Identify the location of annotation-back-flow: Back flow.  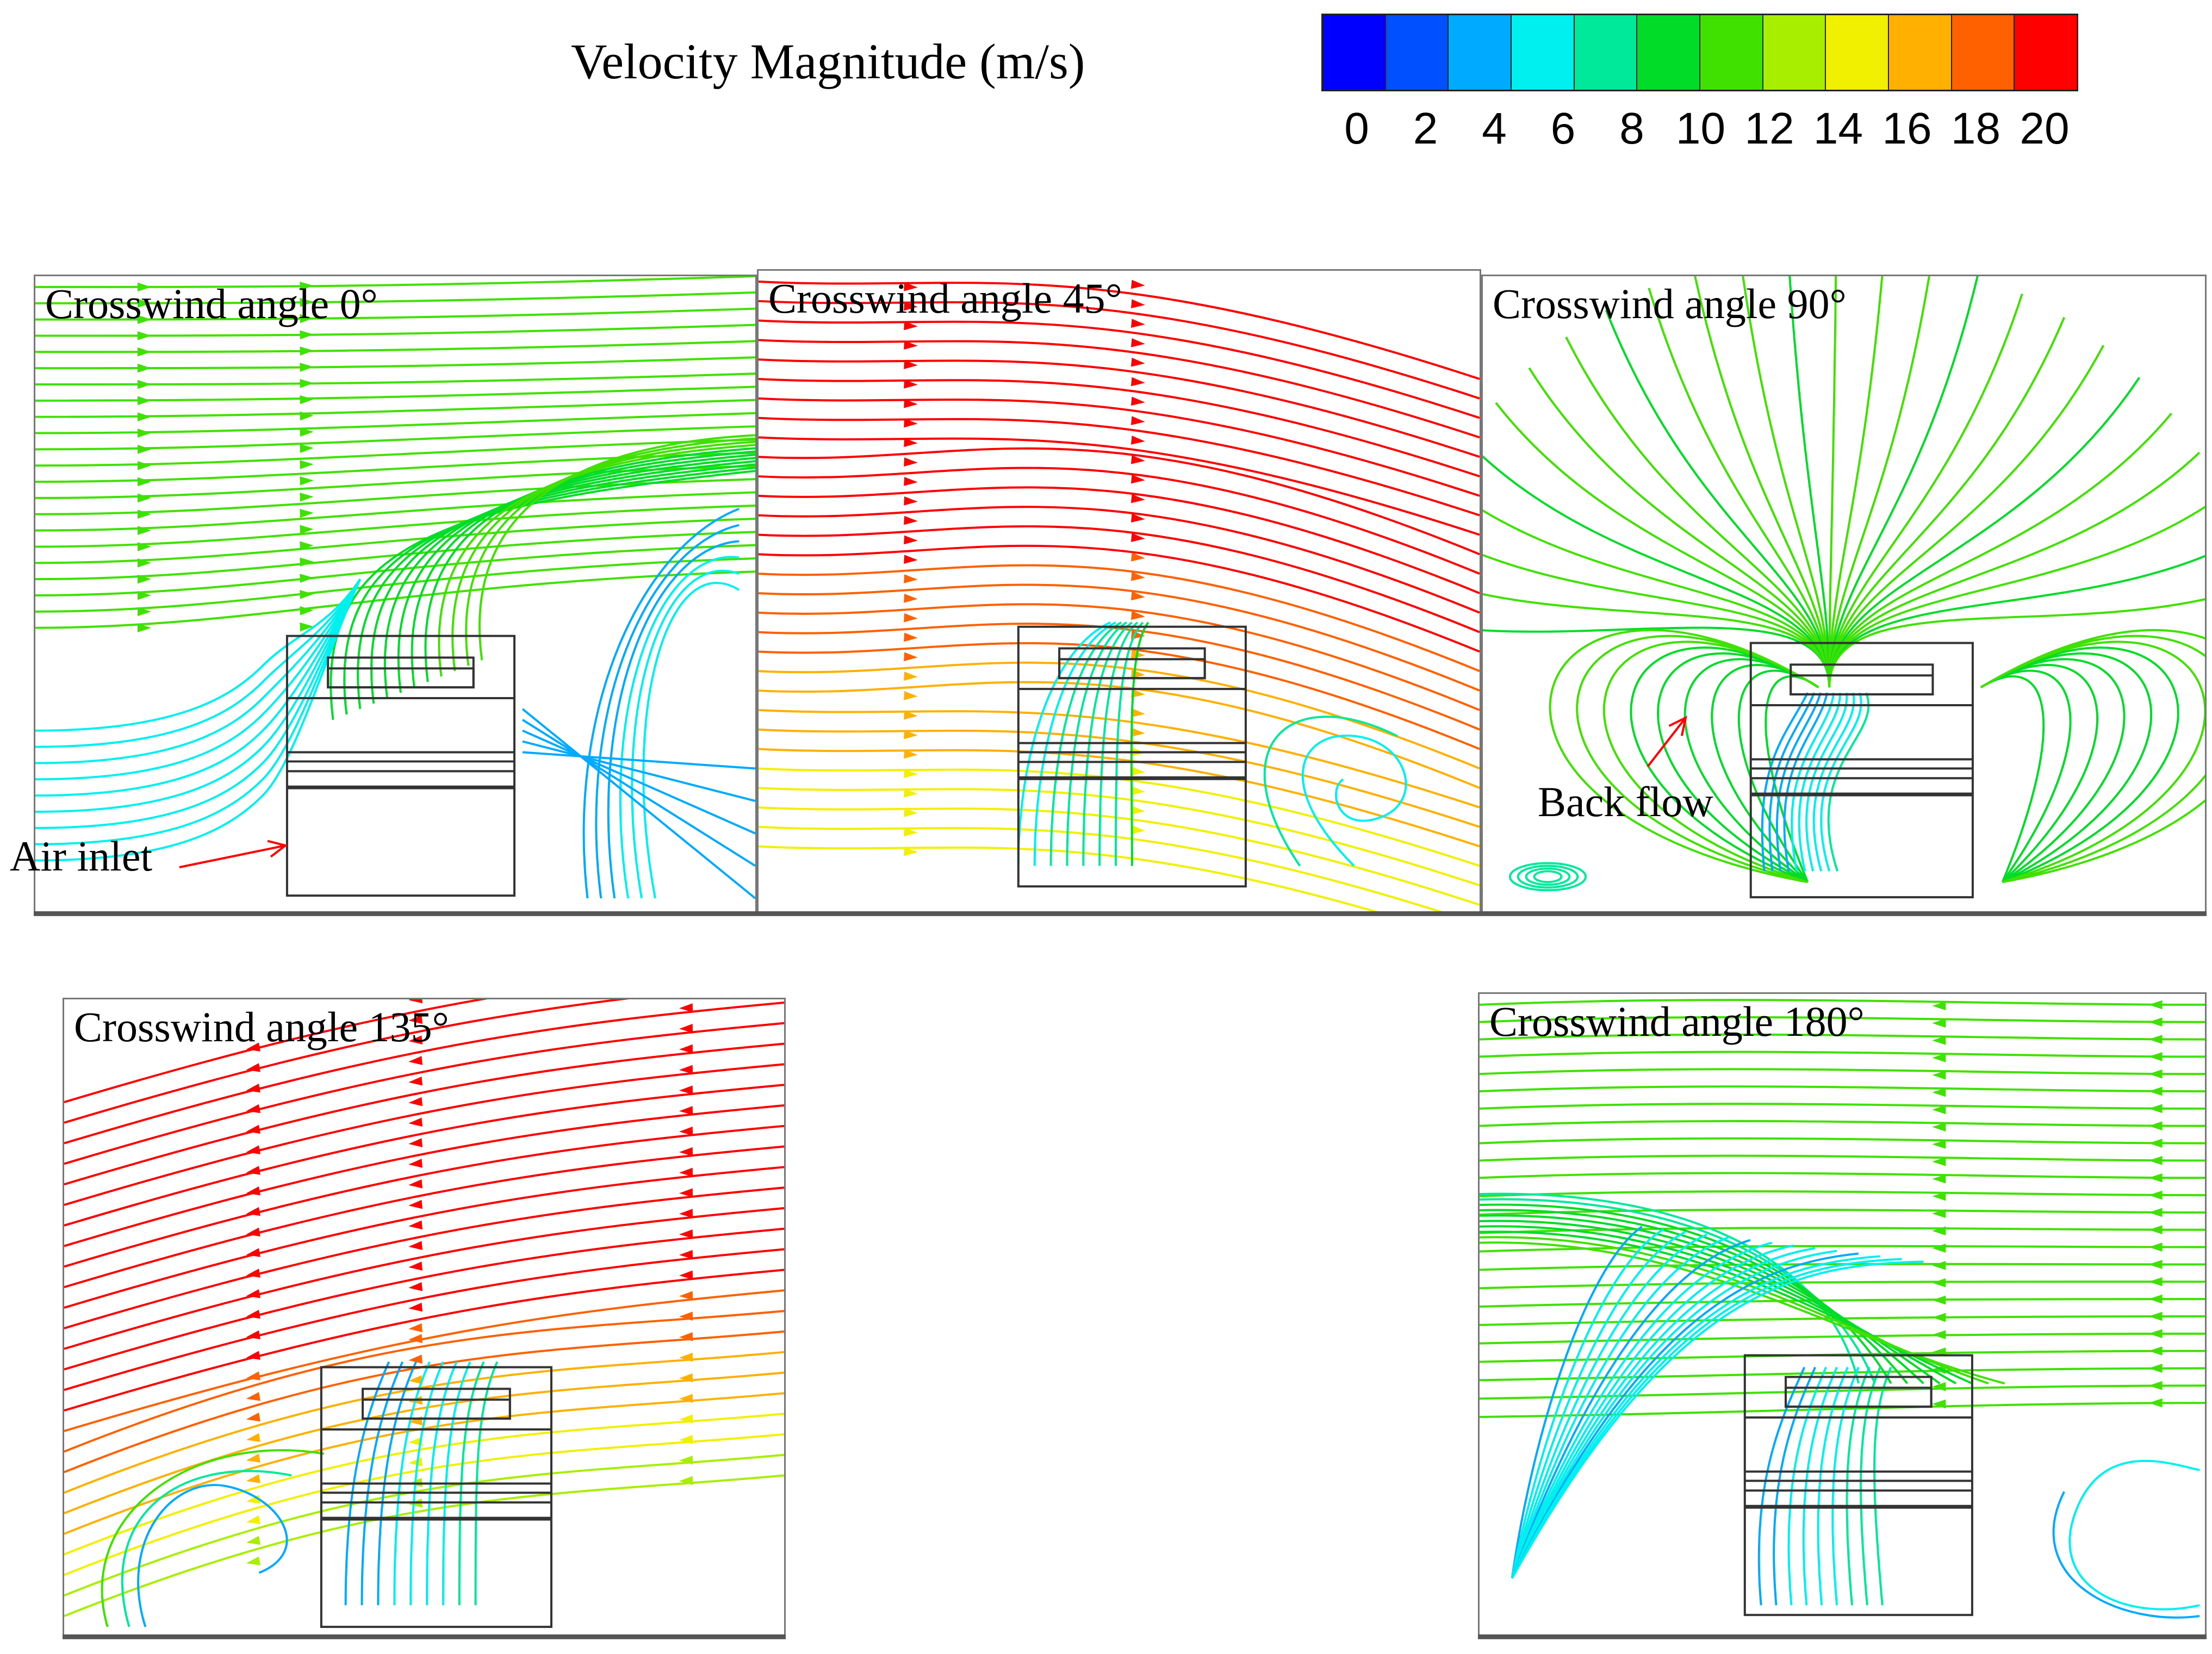
(1625, 801).